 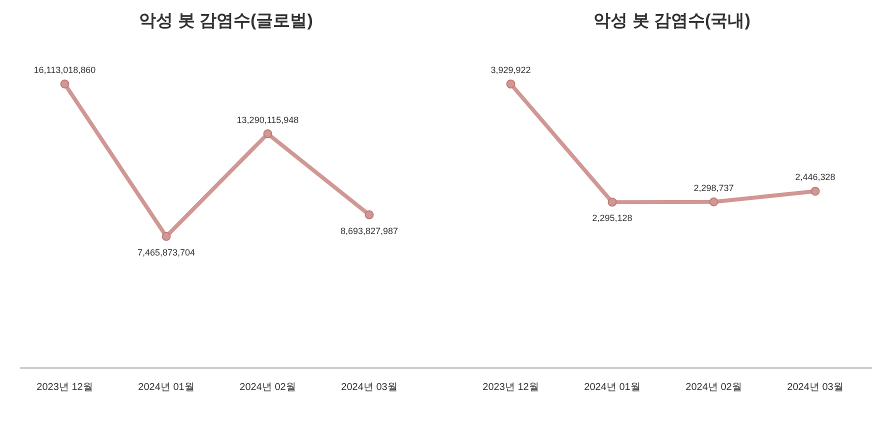 I want to click on data-label: 2,446,328, so click(x=815, y=177).